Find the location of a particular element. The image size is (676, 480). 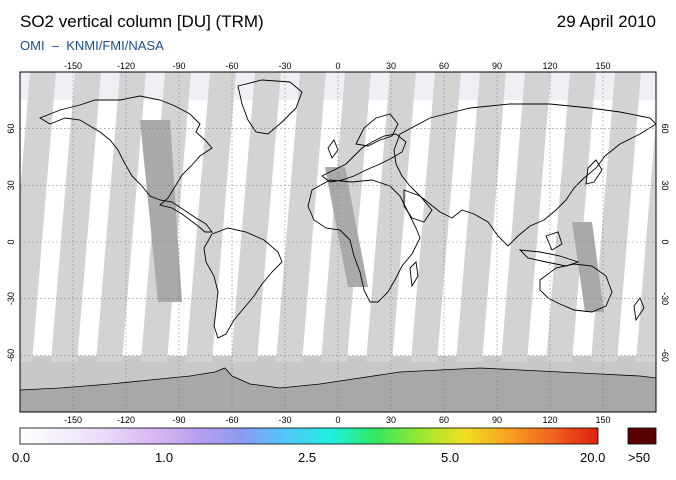

lat-tick-right: 0 is located at coordinates (665, 241).